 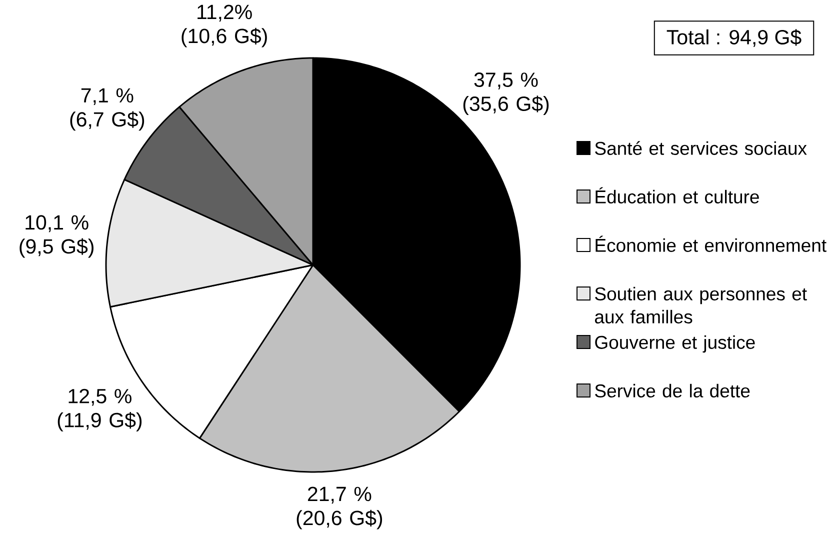 What do you see at coordinates (224, 26) in the screenshot?
I see `data-label: 11,2% (10,6 G$)` at bounding box center [224, 26].